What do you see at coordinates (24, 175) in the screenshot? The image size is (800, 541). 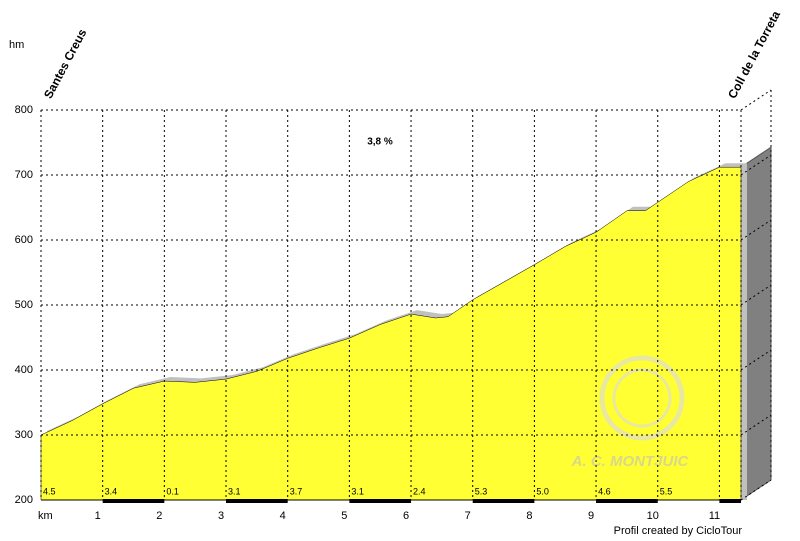 I see `y-tick-label: 700` at bounding box center [24, 175].